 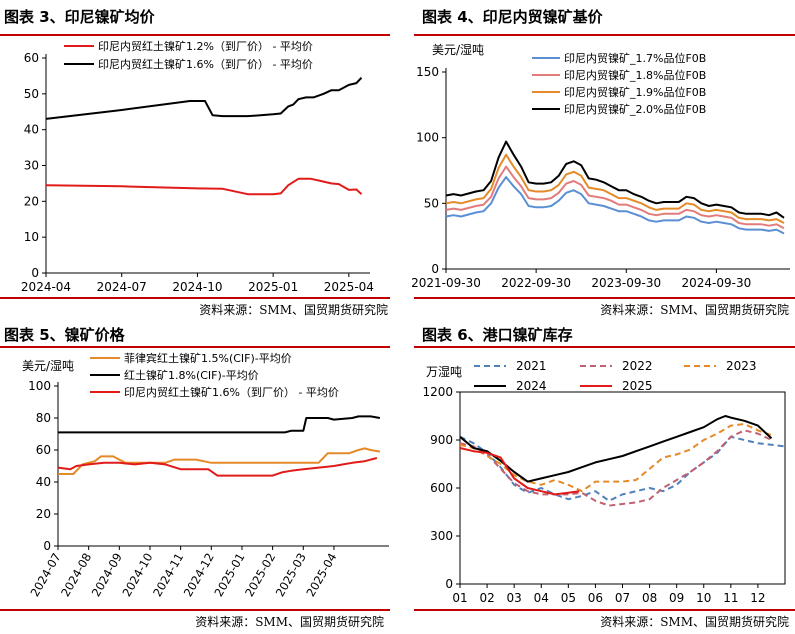 What do you see at coordinates (64, 335) in the screenshot?
I see `chart-title-3: 图表 5、镍矿价格` at bounding box center [64, 335].